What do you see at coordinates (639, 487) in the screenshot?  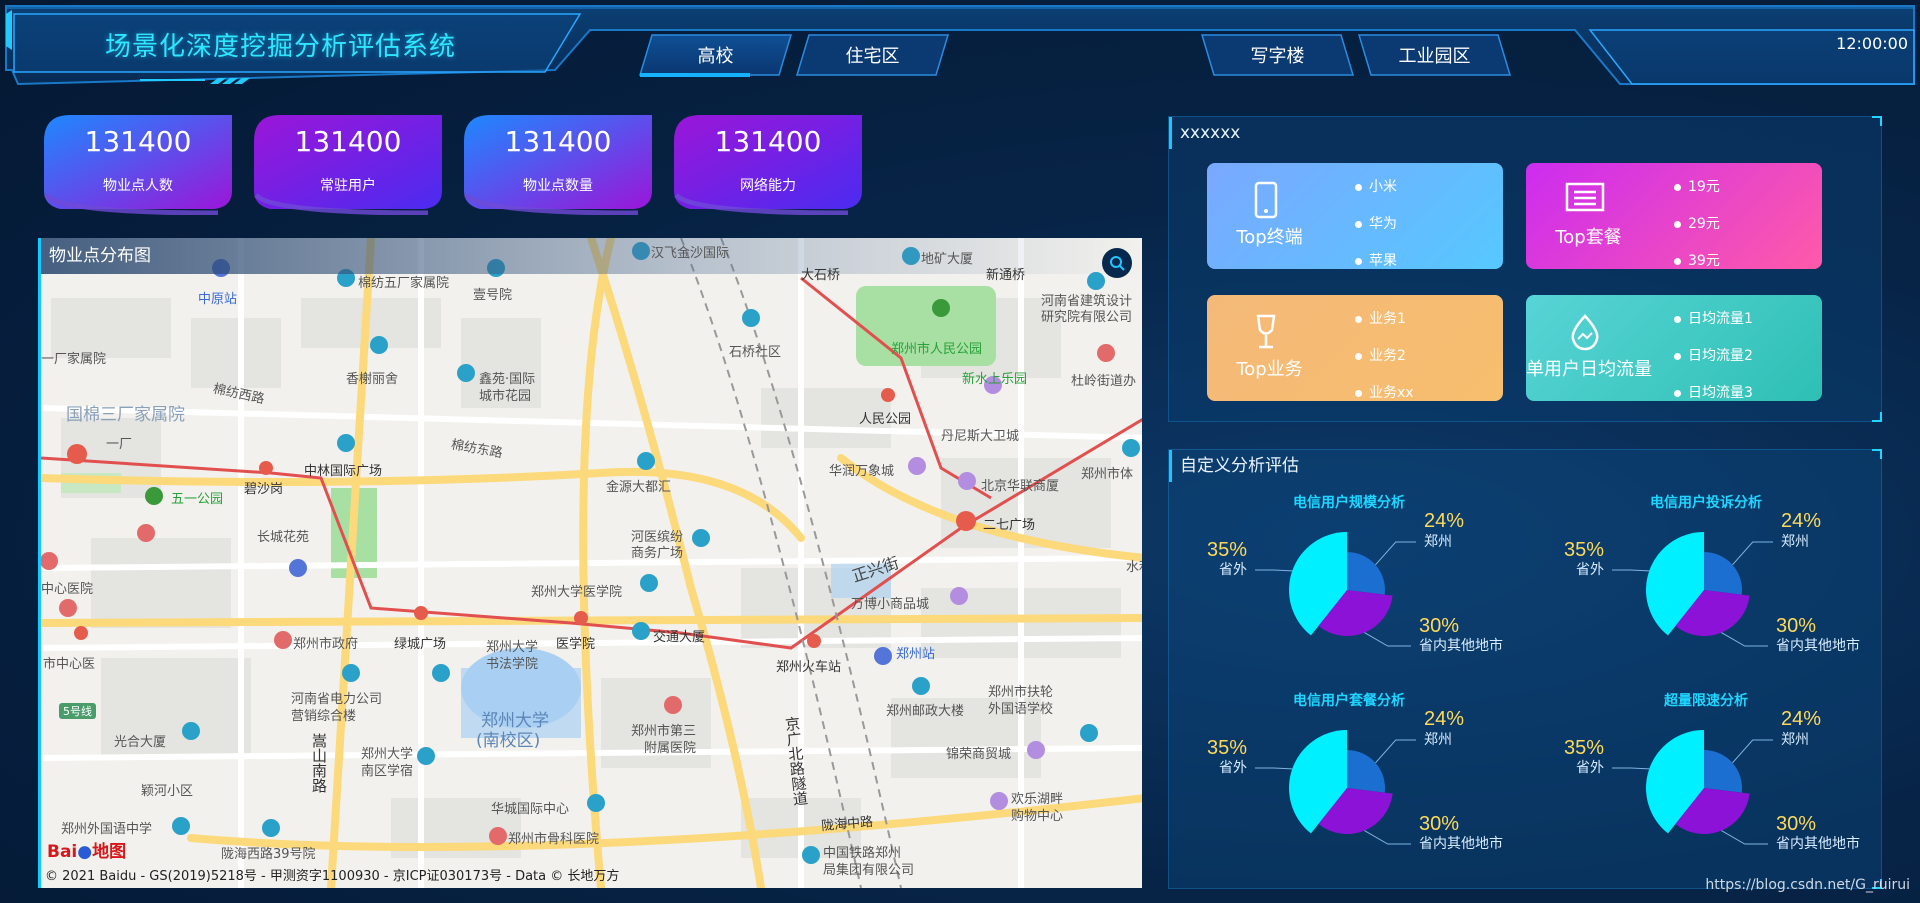 I see `map-label: 金源大都汇` at bounding box center [639, 487].